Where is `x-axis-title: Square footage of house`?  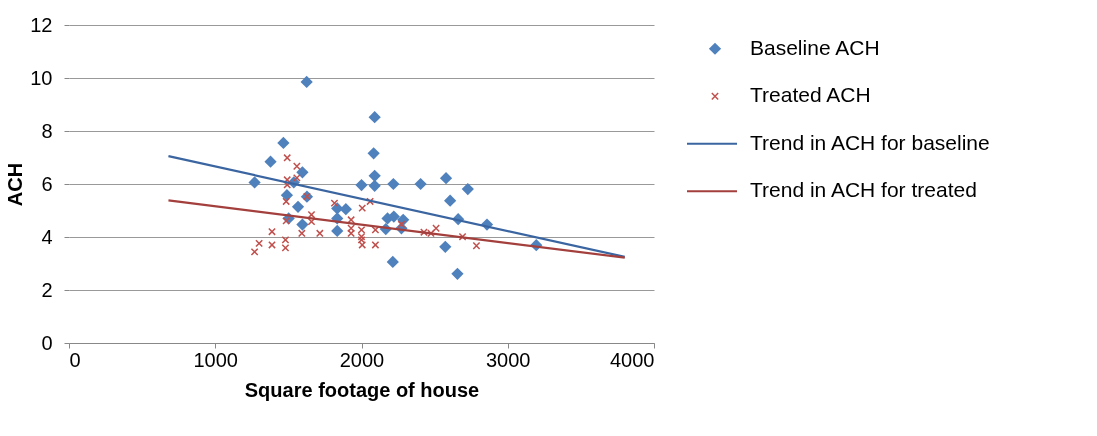
x-axis-title: Square footage of house is located at coordinates (362, 389).